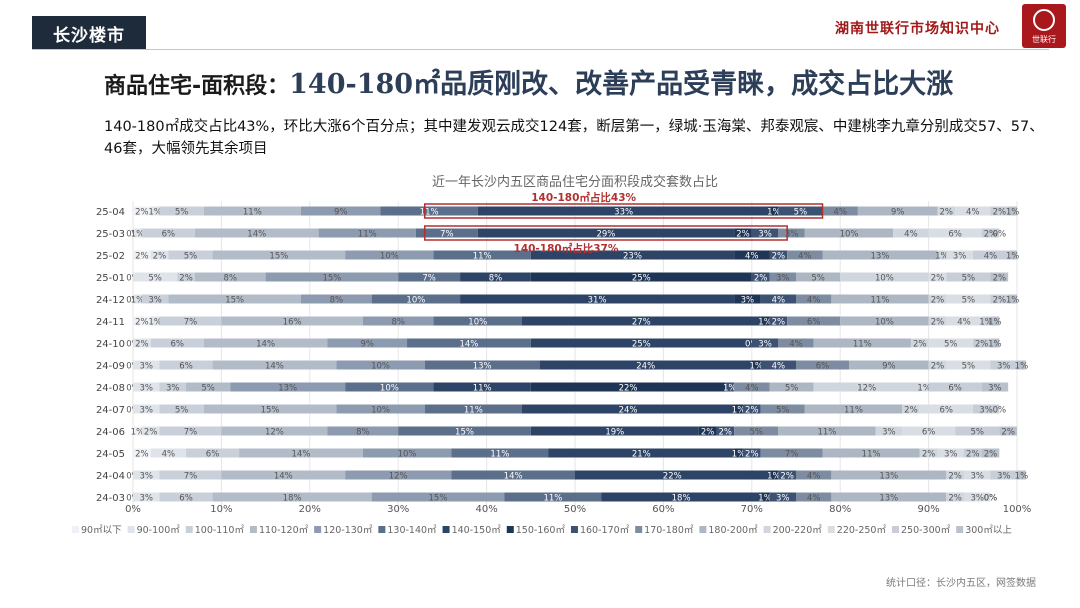 This screenshot has height=608, width=1080. I want to click on y-category-label: 25-03, so click(110, 234).